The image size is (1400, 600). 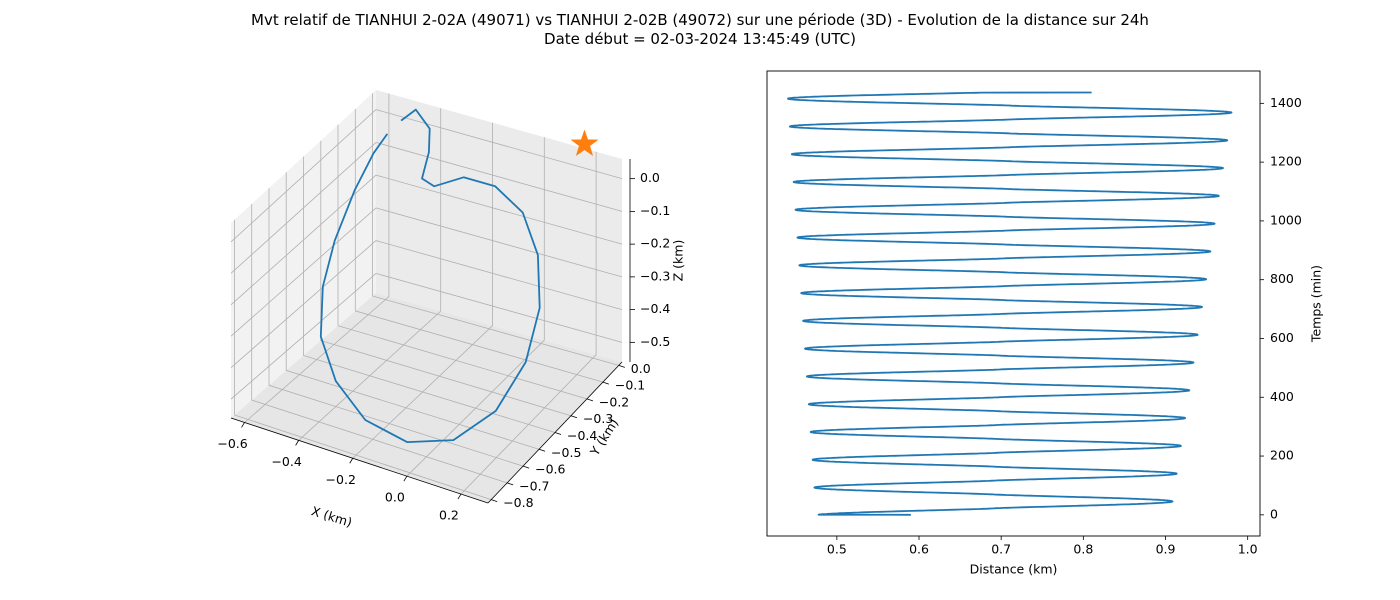 What do you see at coordinates (286, 461) in the screenshot?
I see `x-tick-label: −0.4` at bounding box center [286, 461].